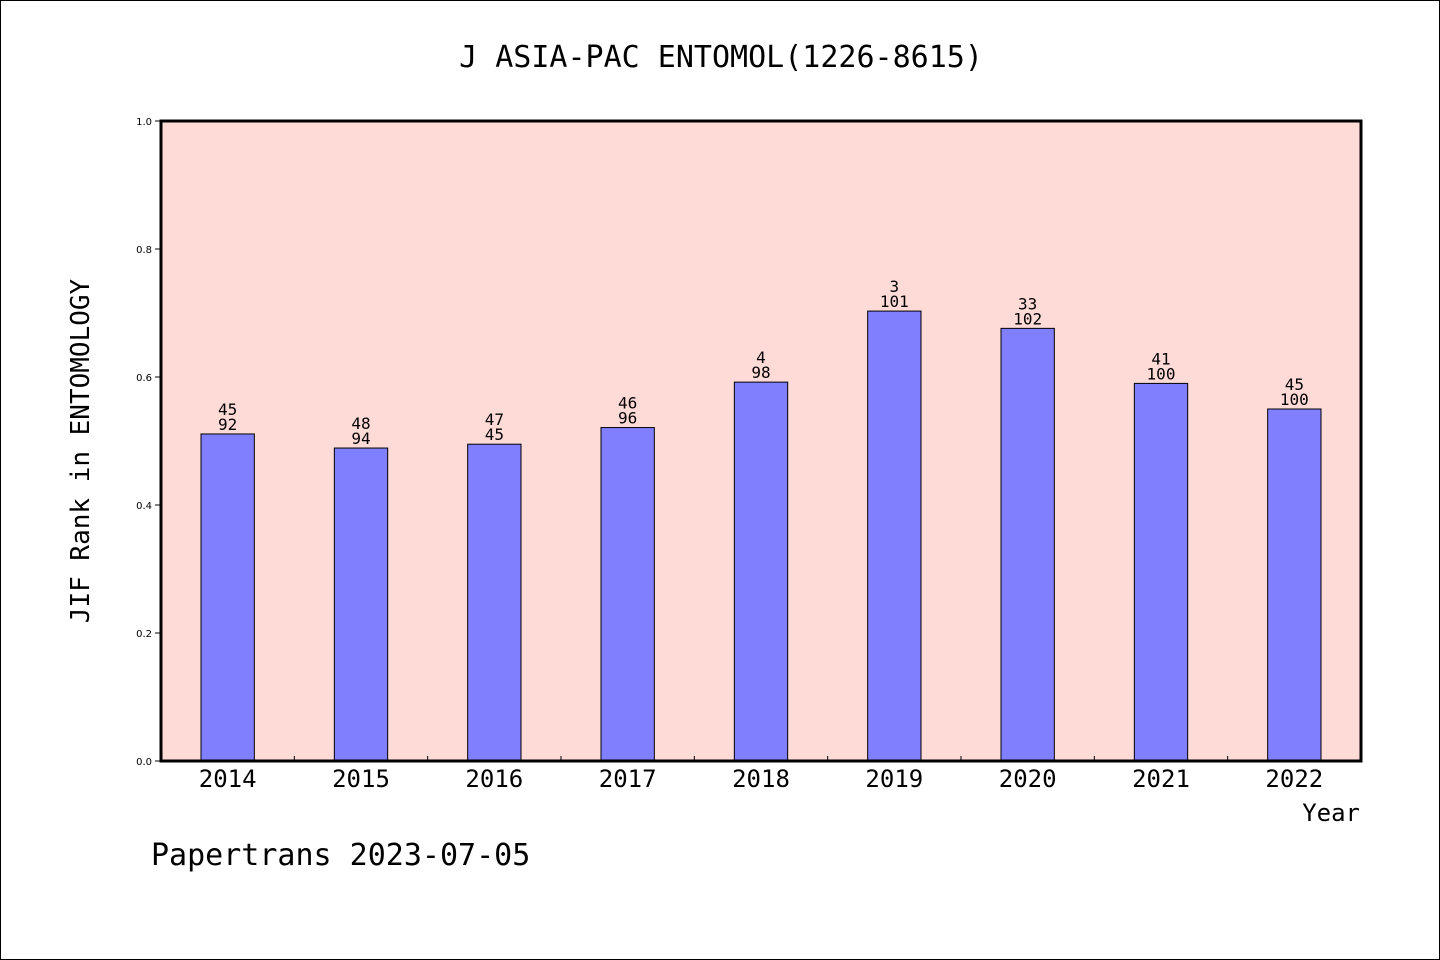 The image size is (1440, 960). Describe the element at coordinates (761, 357) in the screenshot. I see `bar-rank-label: 4` at that location.